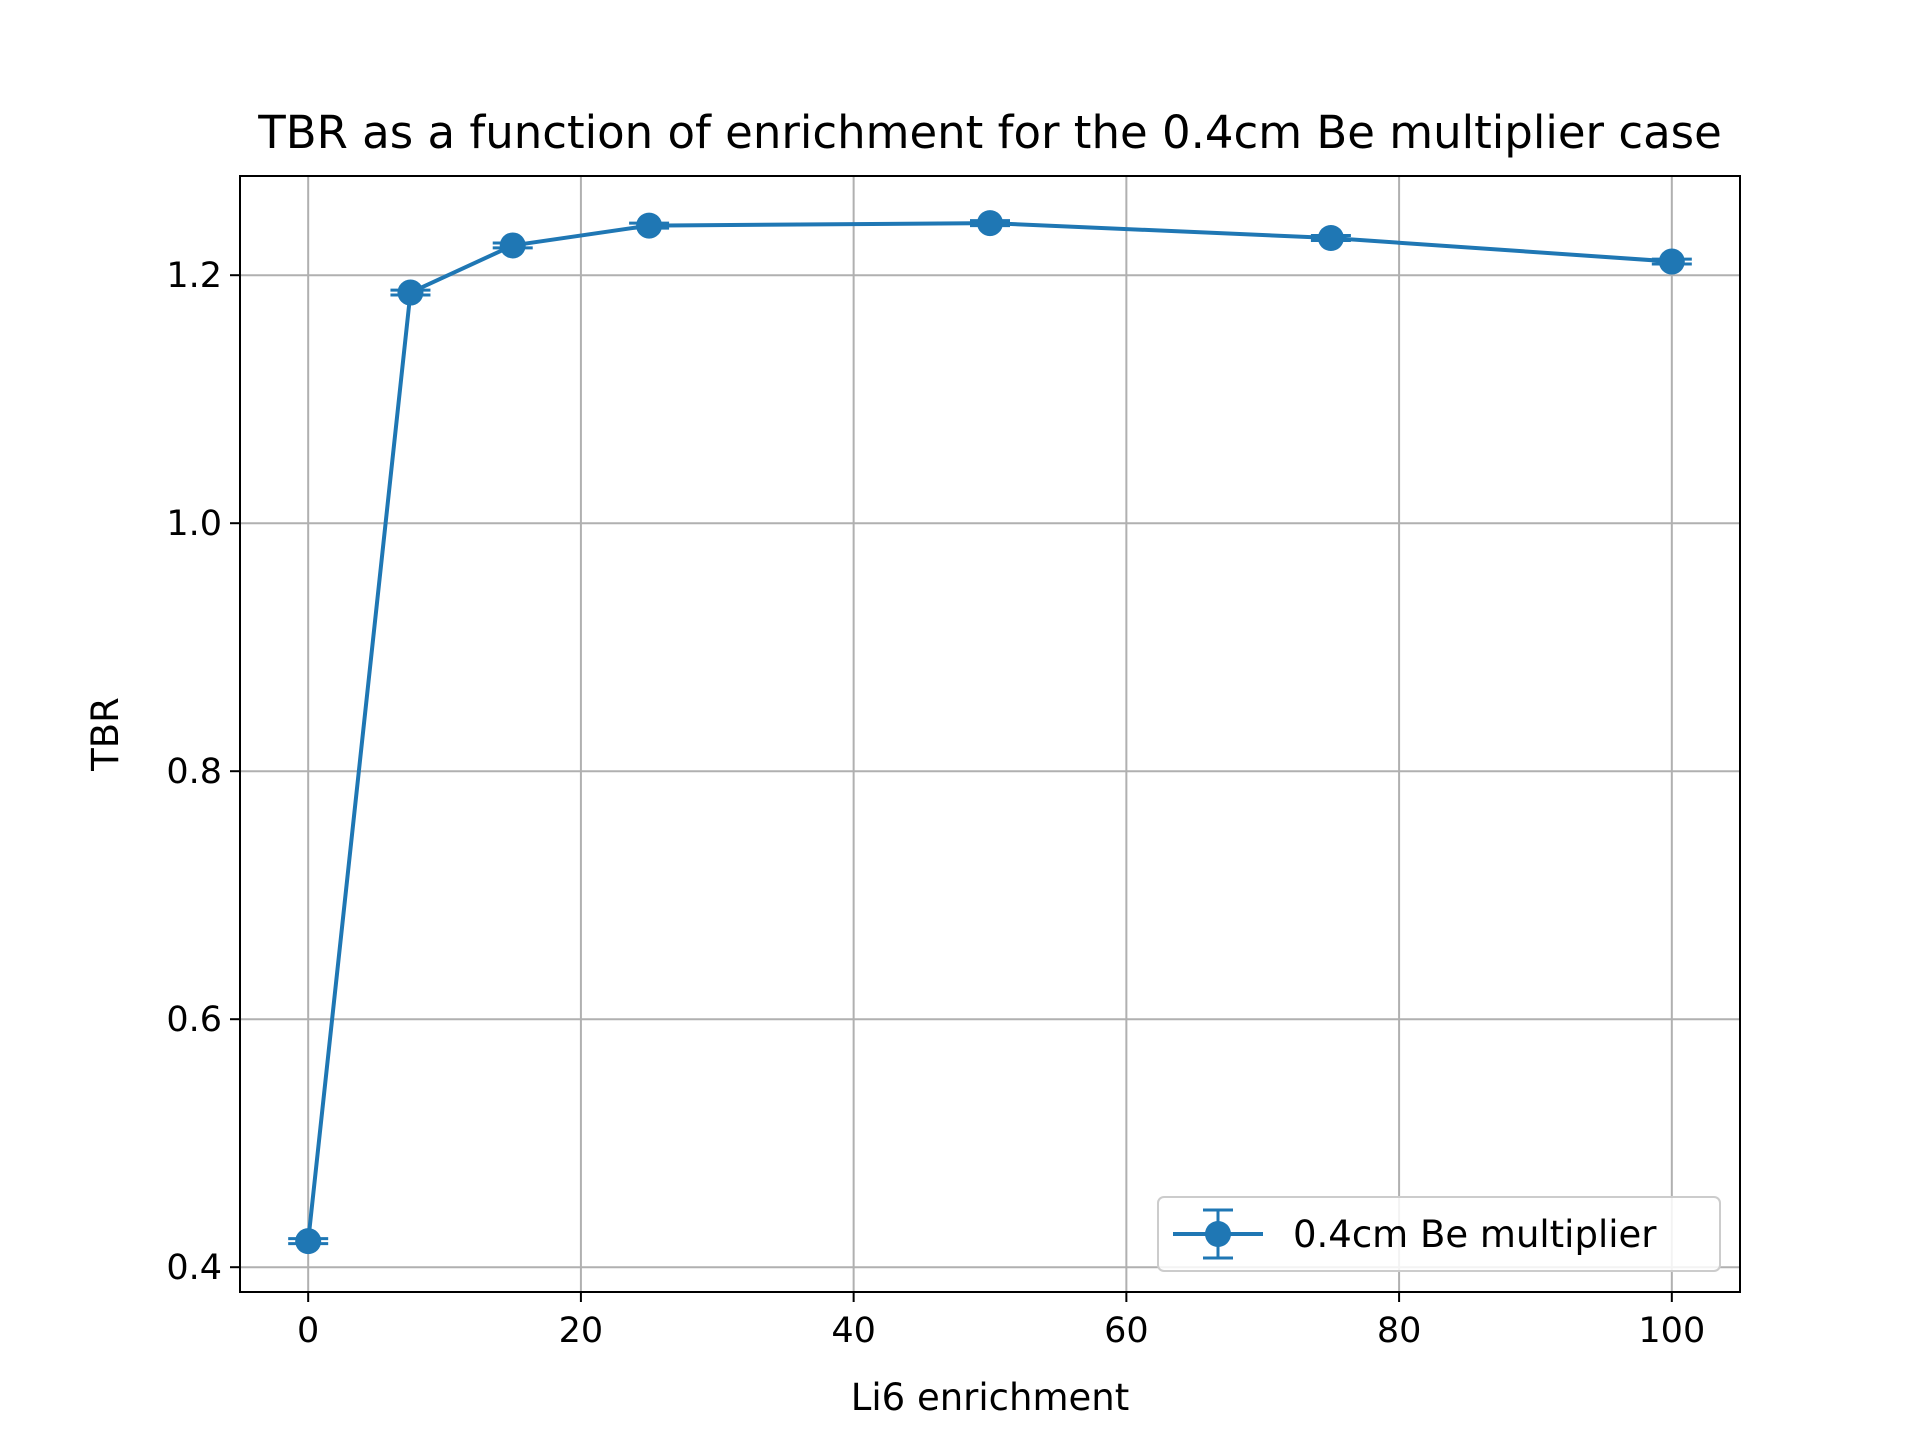 This screenshot has width=1920, height=1440. What do you see at coordinates (1475, 1234) in the screenshot?
I see `legend-label: 0.4cm Be multiplier` at bounding box center [1475, 1234].